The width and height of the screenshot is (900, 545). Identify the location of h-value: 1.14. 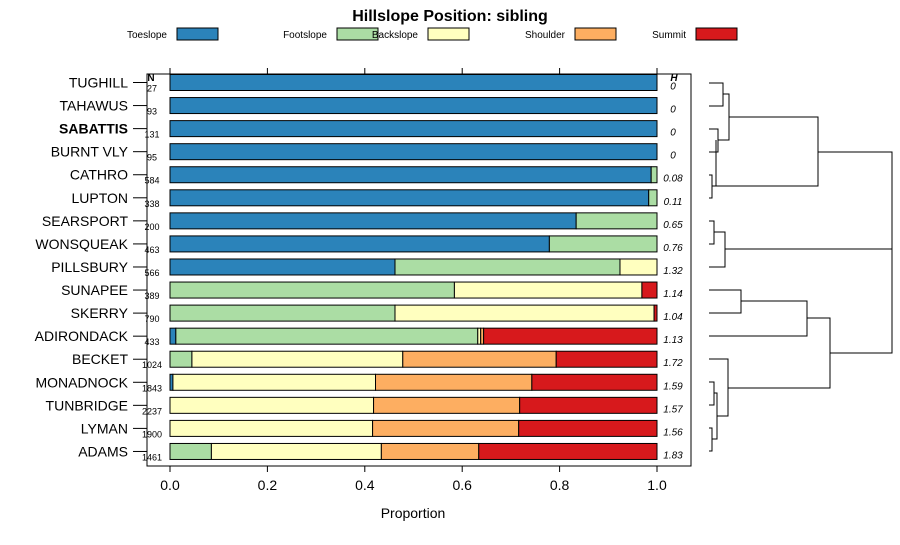
(673, 294).